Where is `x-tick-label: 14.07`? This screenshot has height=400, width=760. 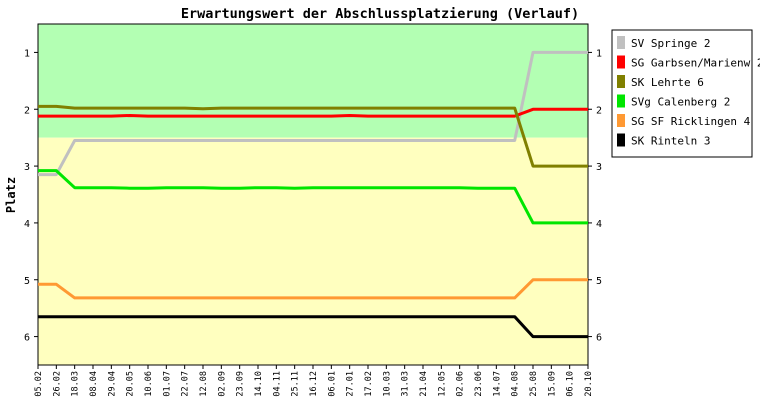 x-tick-label: 14.07 is located at coordinates (497, 384).